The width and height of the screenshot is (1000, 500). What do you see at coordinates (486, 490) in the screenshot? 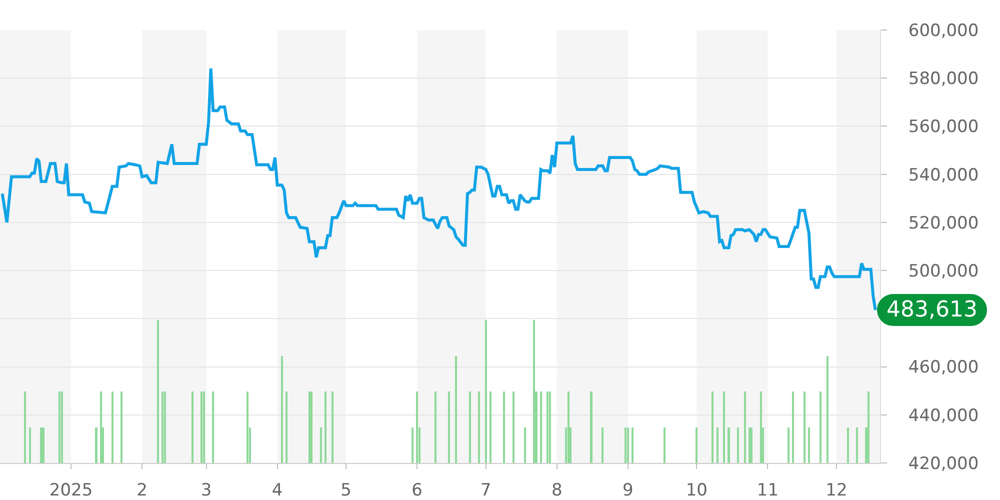
I see `x-tick-label: 7` at bounding box center [486, 490].